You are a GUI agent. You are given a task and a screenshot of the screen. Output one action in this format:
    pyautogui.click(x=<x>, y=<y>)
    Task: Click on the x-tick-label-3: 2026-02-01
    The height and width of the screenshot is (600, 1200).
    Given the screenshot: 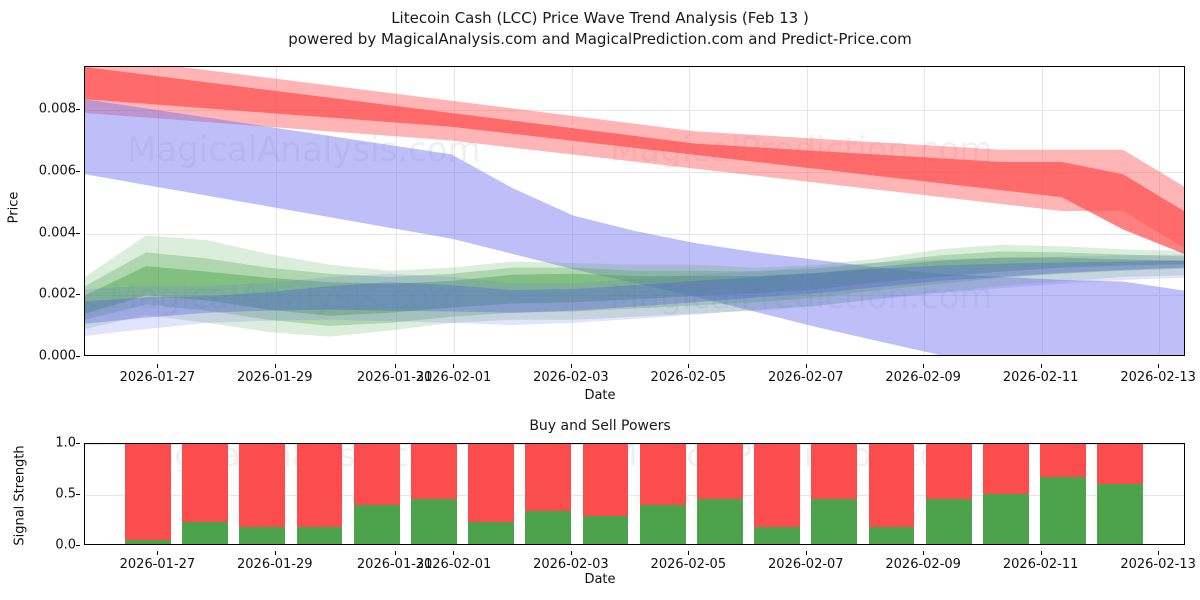 What is the action you would take?
    pyautogui.click(x=453, y=564)
    